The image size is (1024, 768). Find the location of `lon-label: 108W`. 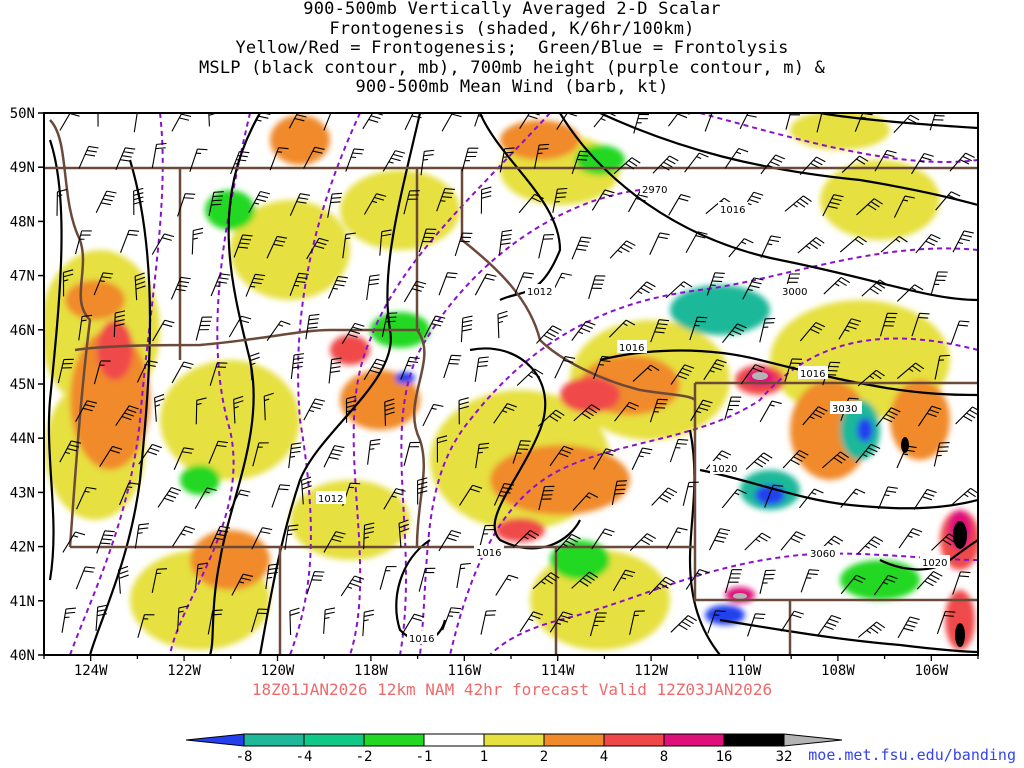

lon-label: 108W is located at coordinates (838, 671).